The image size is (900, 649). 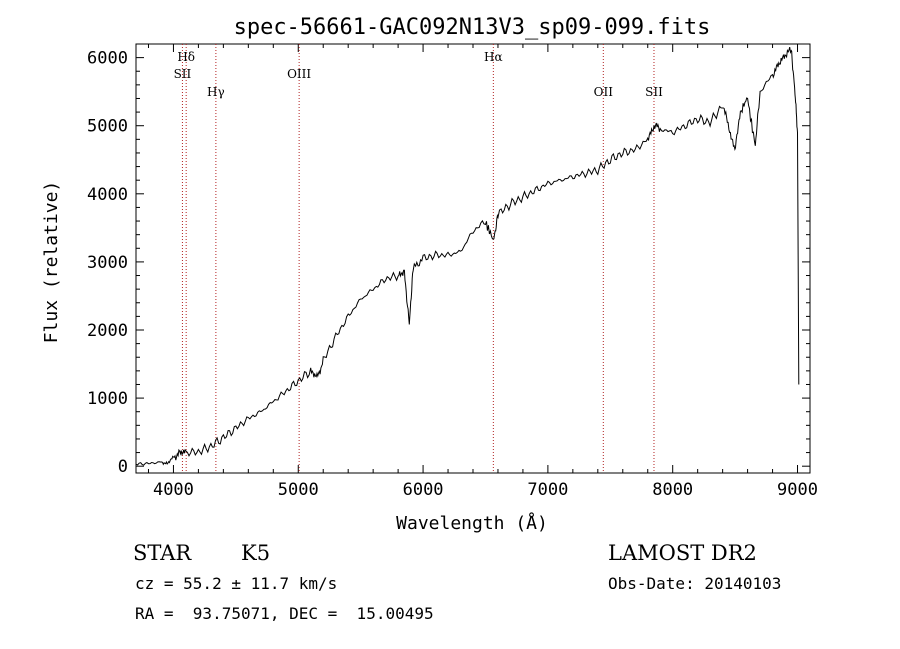 What do you see at coordinates (107, 331) in the screenshot?
I see `y-tick-label: 2000` at bounding box center [107, 331].